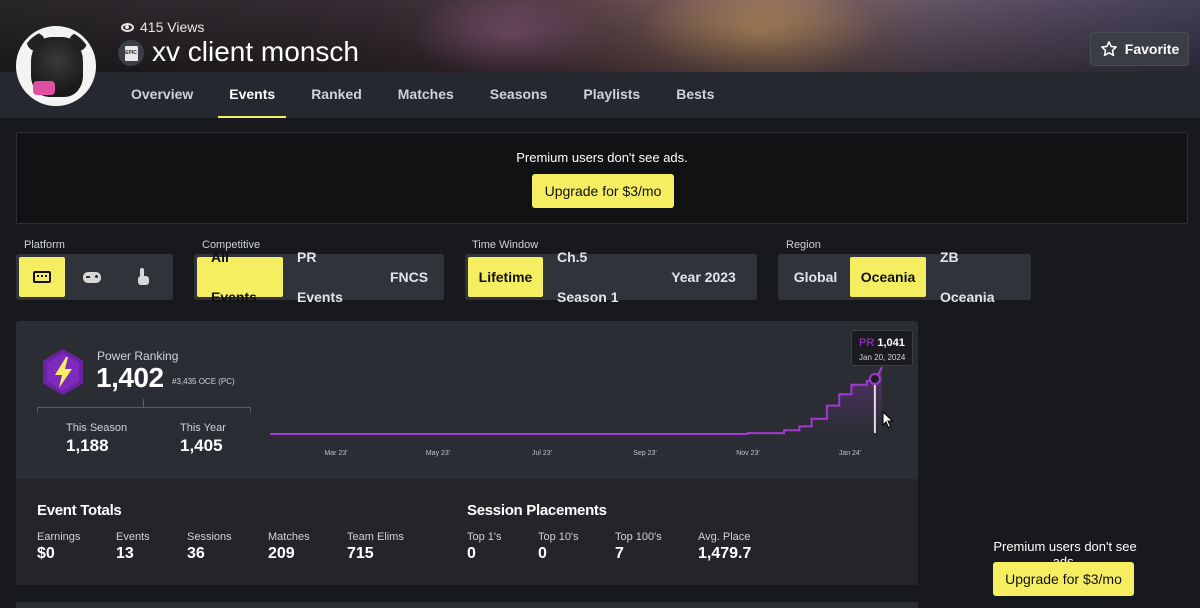 This screenshot has height=608, width=1200. I want to click on region-filter: Global Oceania ZB Oceania, so click(904, 277).